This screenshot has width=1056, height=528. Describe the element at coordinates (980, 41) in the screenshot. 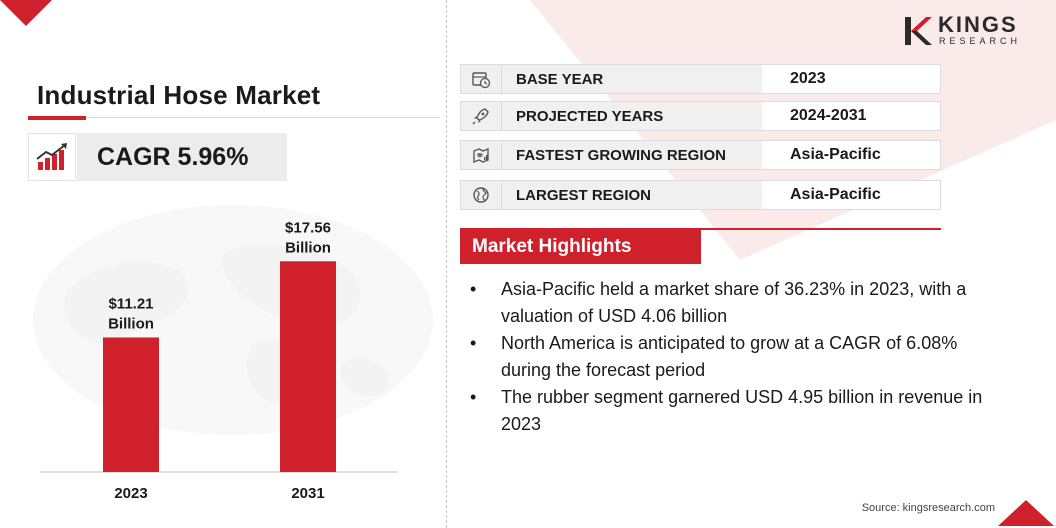

I see `logo-subtitle: RESEARCH` at that location.